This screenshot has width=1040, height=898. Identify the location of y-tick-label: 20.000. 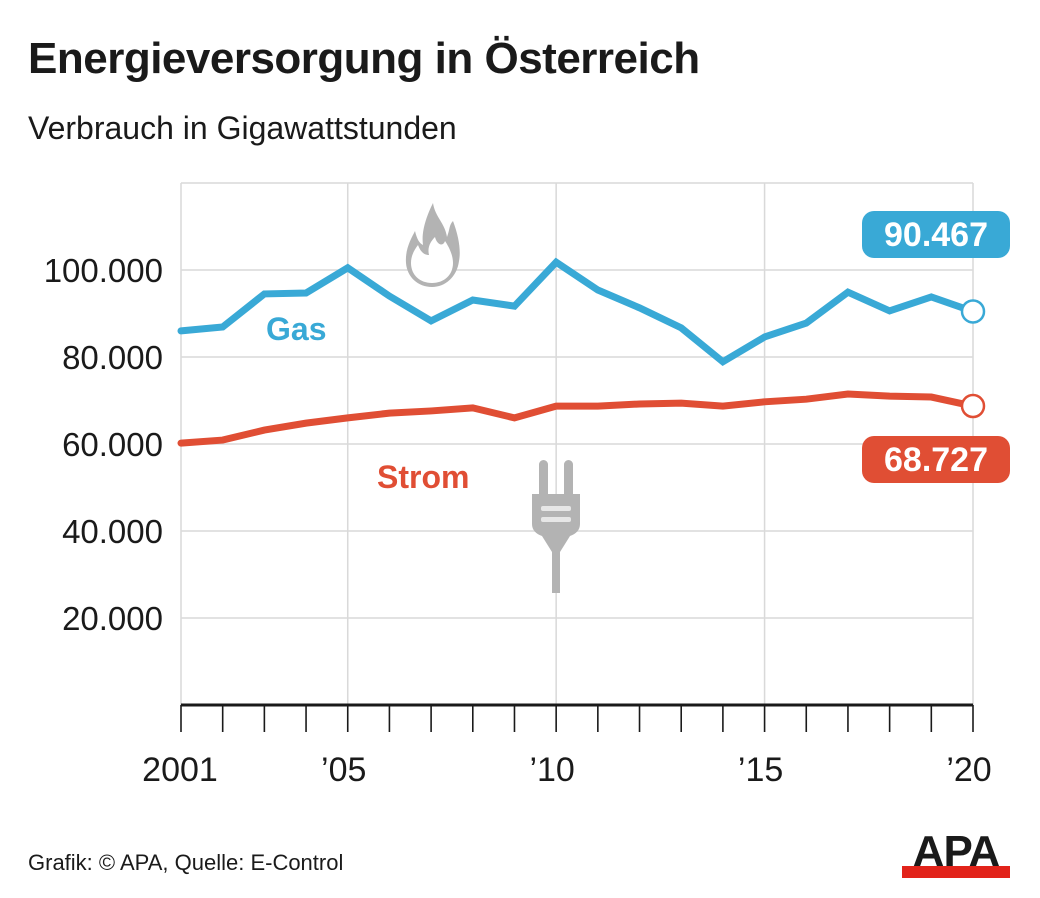
(112, 618).